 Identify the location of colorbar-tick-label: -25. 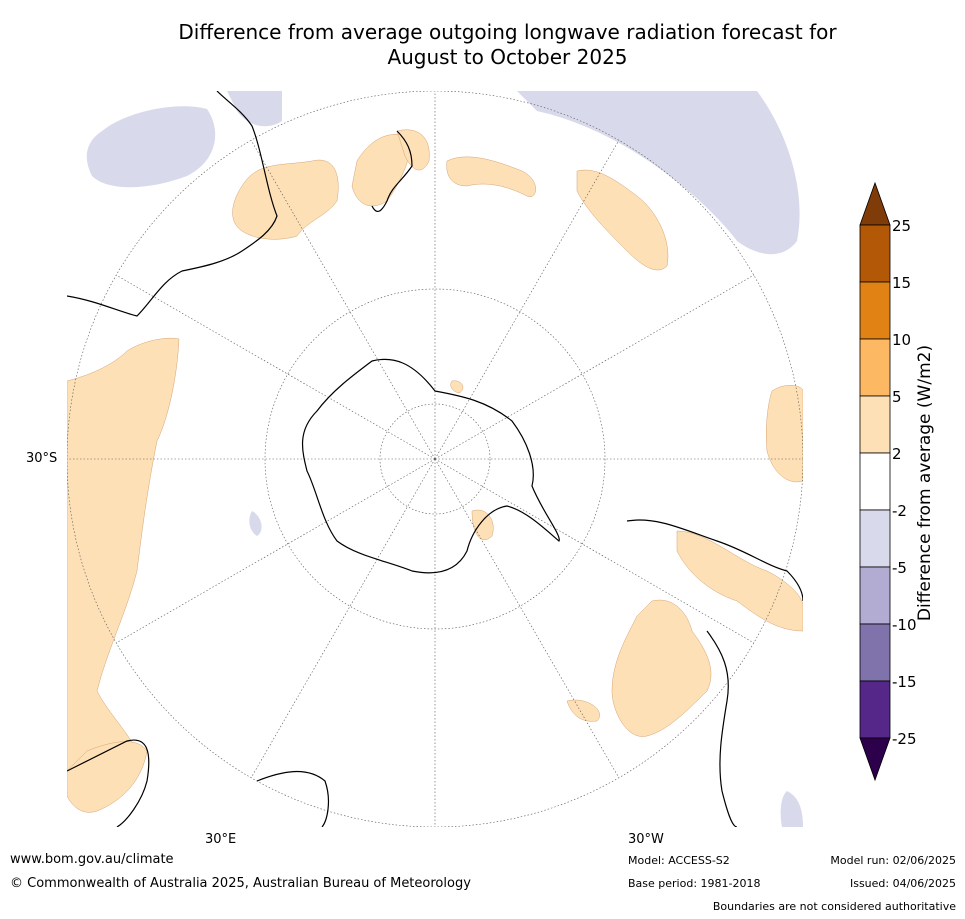
(904, 739).